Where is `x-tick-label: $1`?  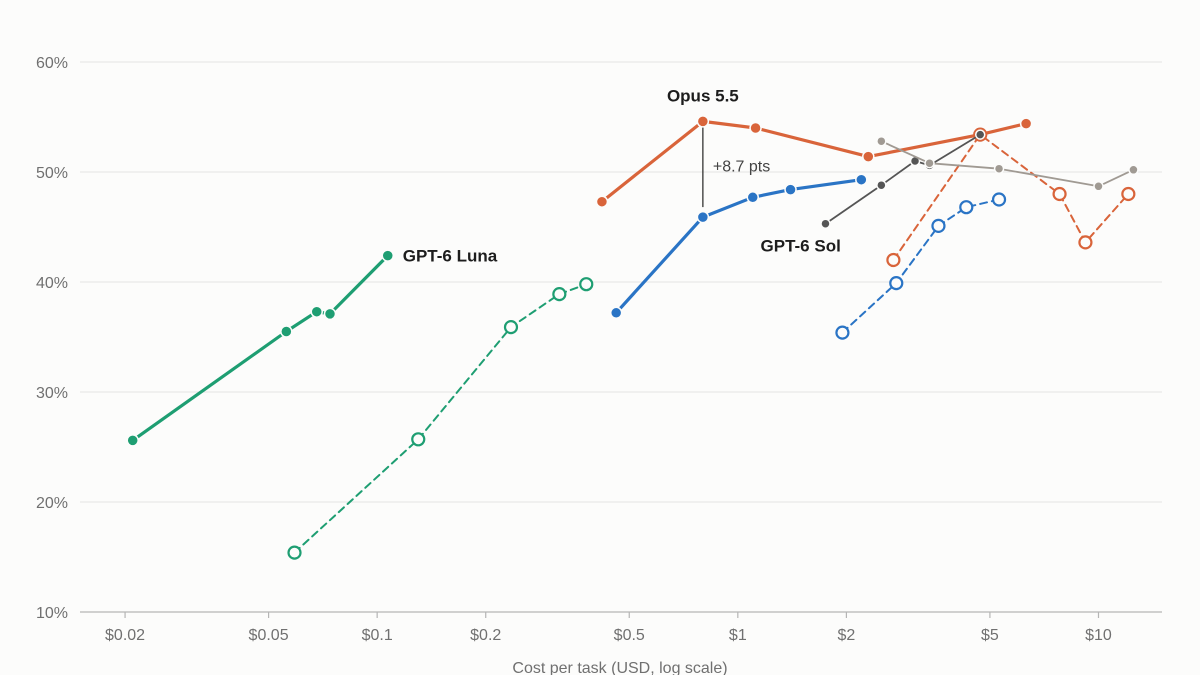
x-tick-label: $1 is located at coordinates (738, 635).